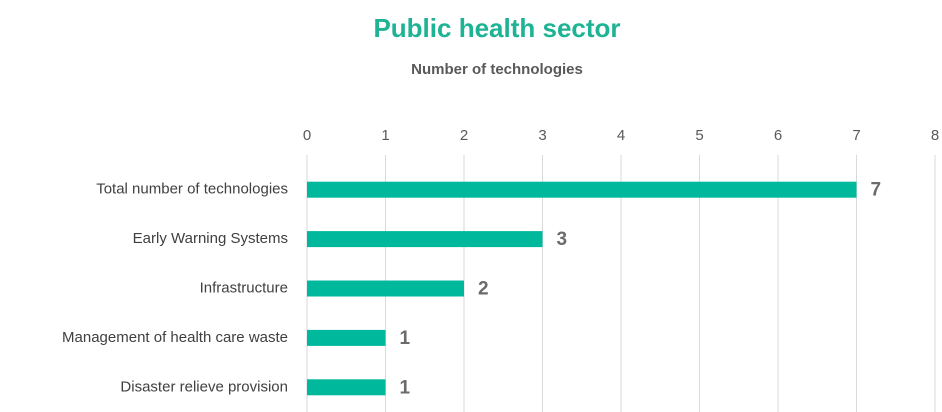 This screenshot has width=942, height=412. Describe the element at coordinates (562, 239) in the screenshot. I see `data-label: 3` at that location.